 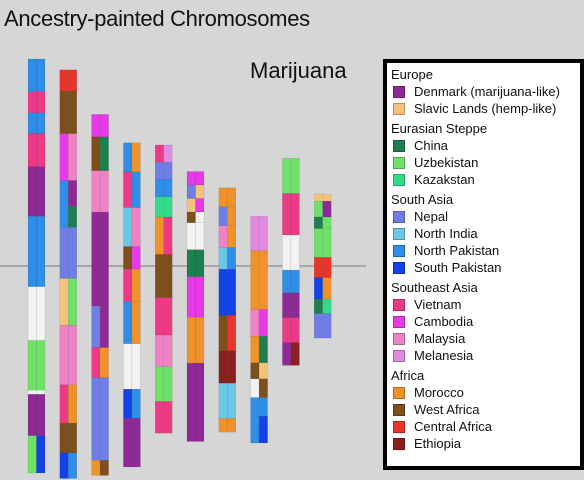 I want to click on legend-label: Melanesia, so click(x=444, y=355).